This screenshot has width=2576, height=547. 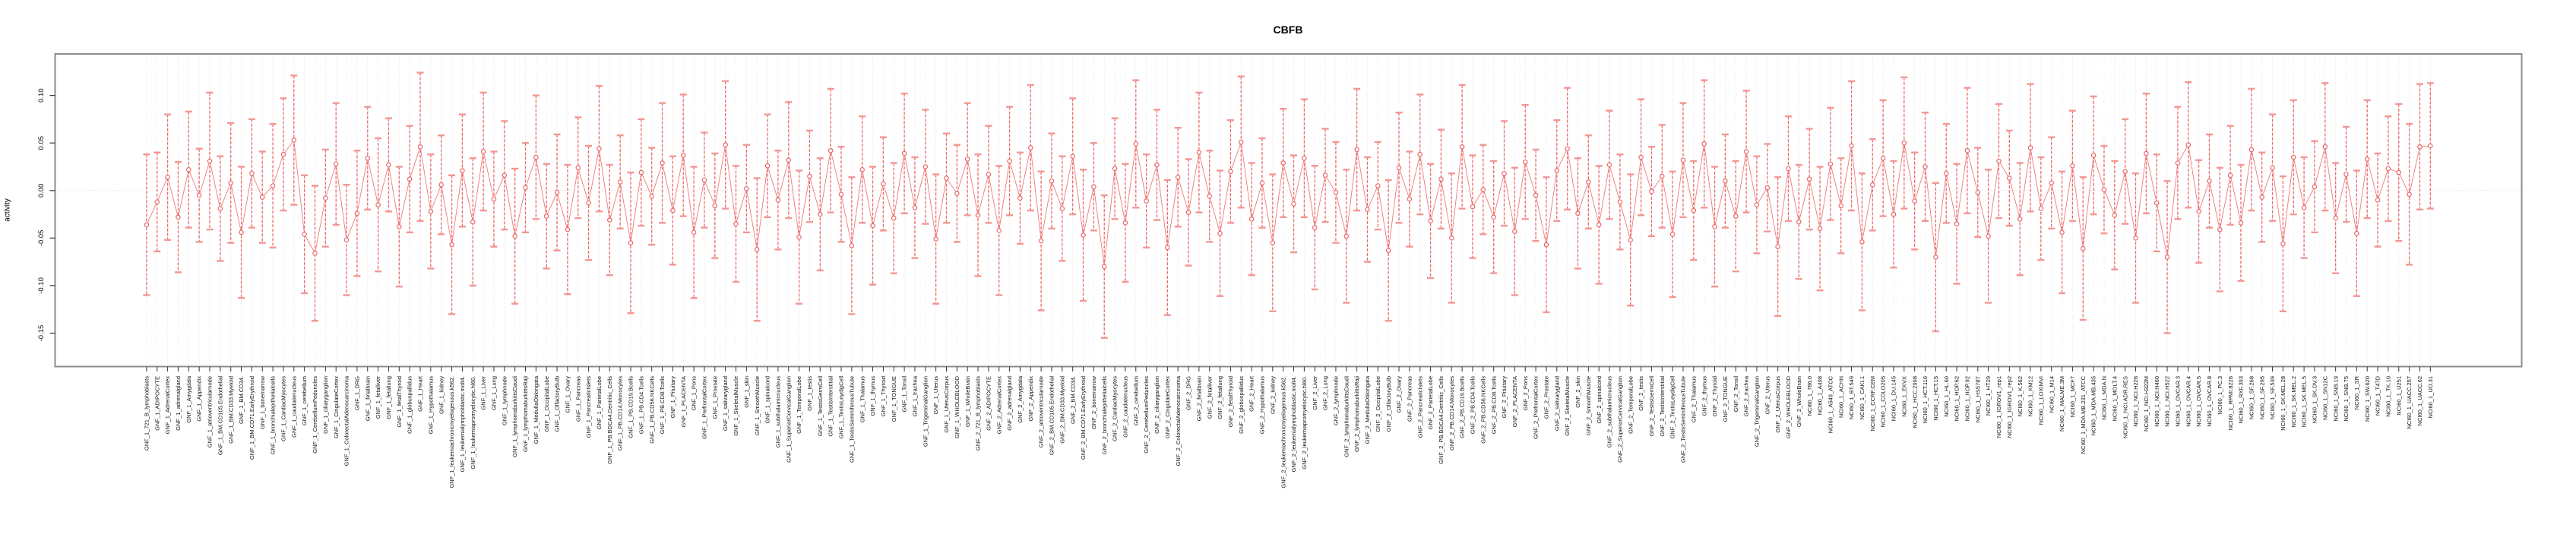 What do you see at coordinates (1925, 399) in the screenshot?
I see `x-tick-label: NCI60_1_HCT.116` at bounding box center [1925, 399].